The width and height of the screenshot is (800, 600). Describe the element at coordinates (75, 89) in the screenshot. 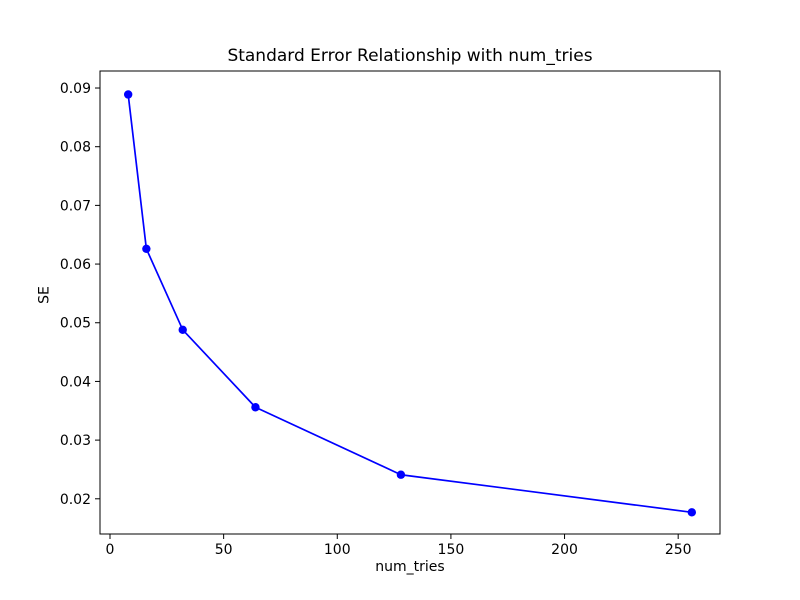

I see `y-tick-label: 0.09` at that location.